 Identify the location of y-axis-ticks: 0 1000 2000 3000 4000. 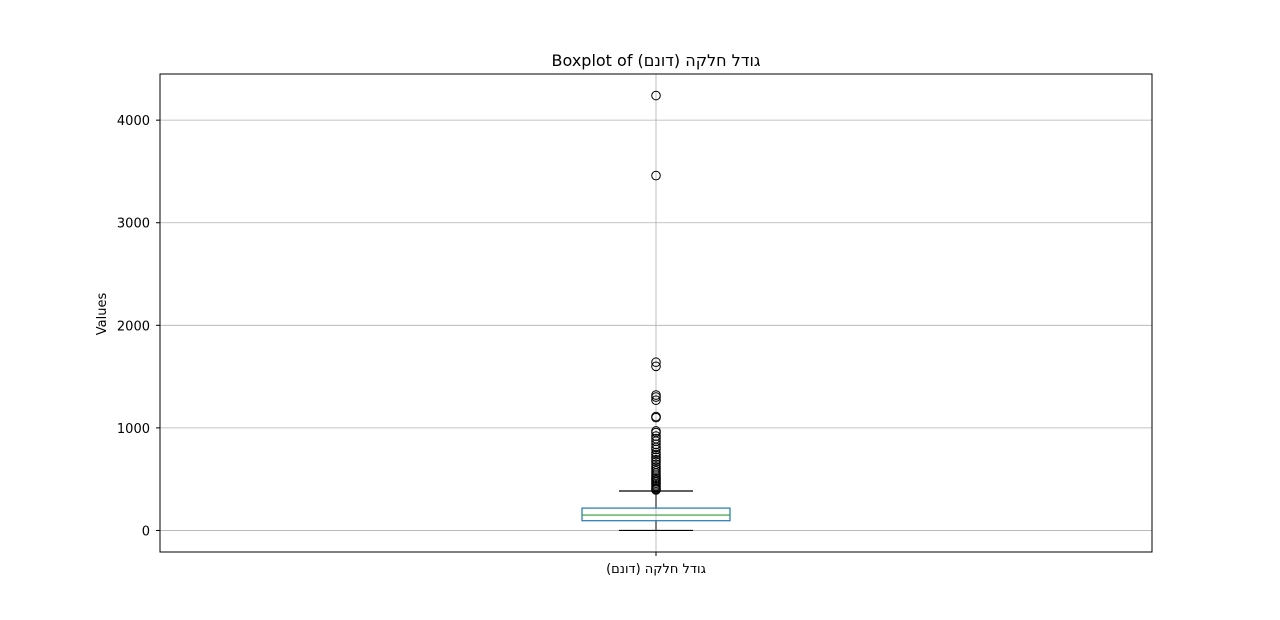
(138, 326).